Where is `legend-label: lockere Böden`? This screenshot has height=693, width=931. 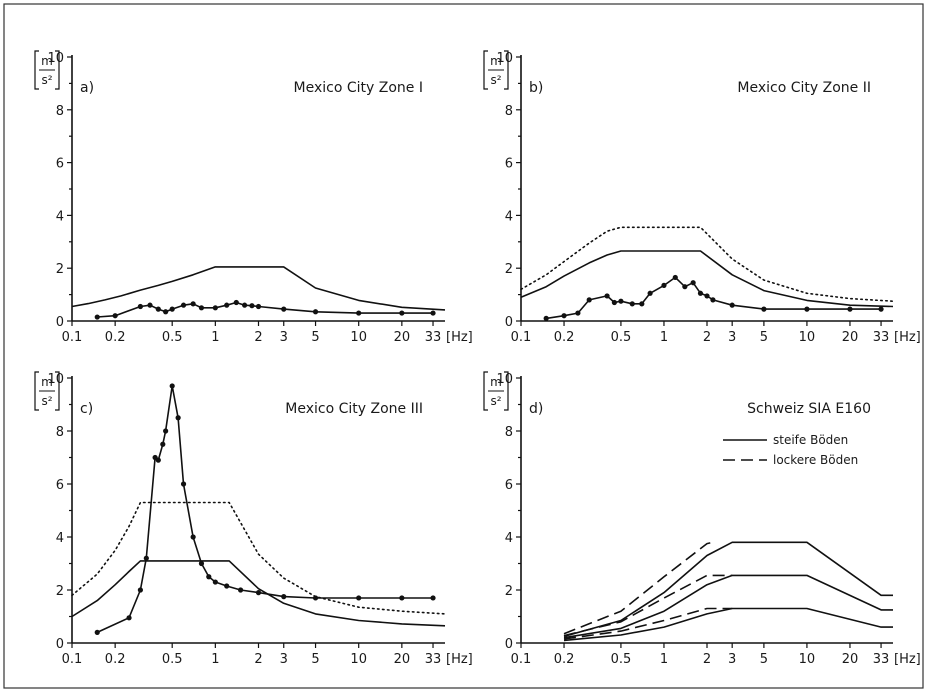
legend-label: lockere Böden is located at coordinates (815, 460).